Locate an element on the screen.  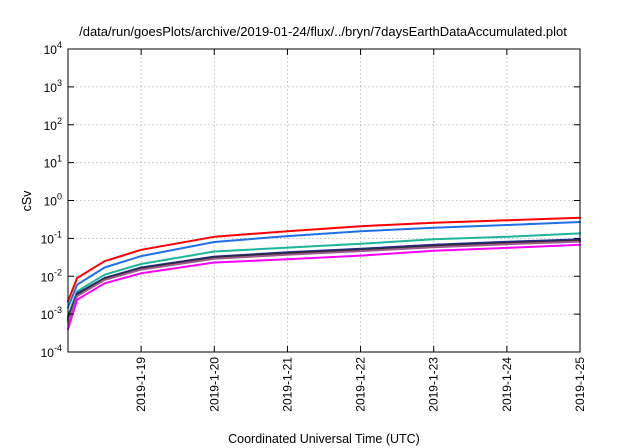
x-tick-label: 2019-1-23 is located at coordinates (434, 384).